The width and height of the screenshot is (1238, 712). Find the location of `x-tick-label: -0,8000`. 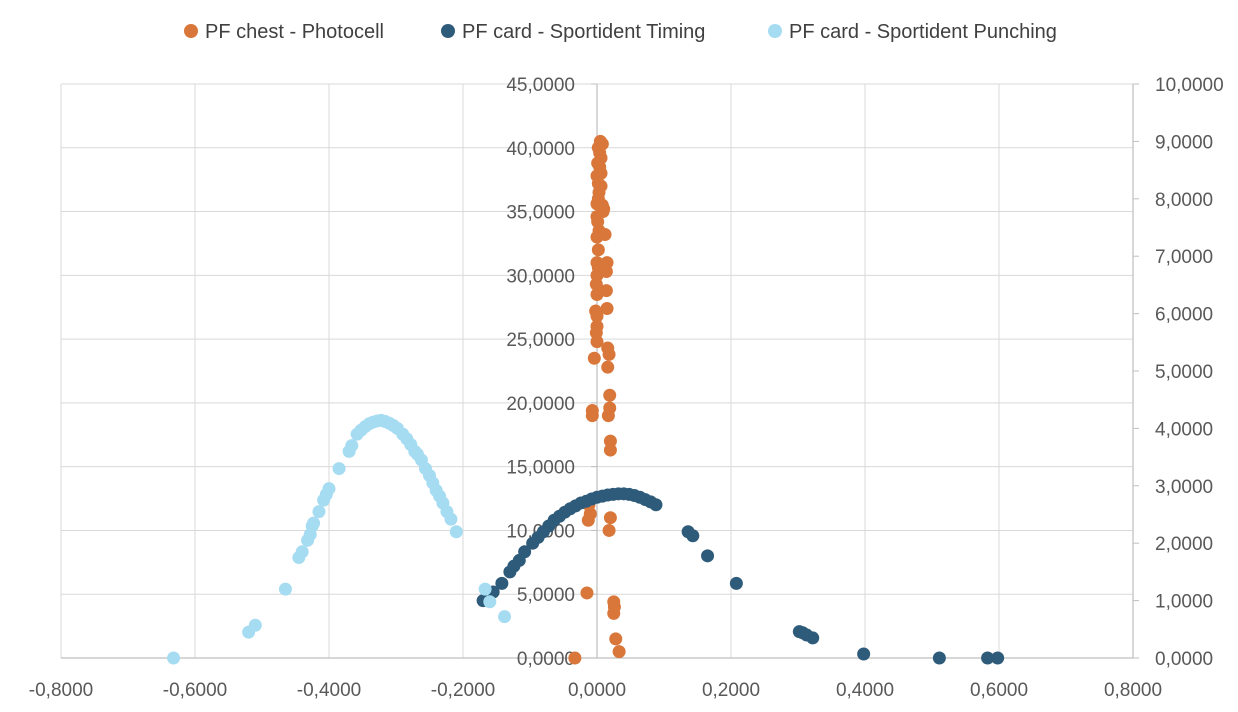

x-tick-label: -0,8000 is located at coordinates (61, 690).